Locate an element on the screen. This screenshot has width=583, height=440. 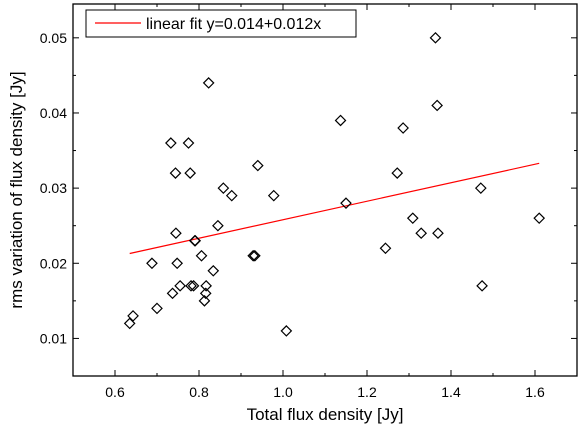
legend: linear fit y=0.014+0.012x is located at coordinates (221, 23).